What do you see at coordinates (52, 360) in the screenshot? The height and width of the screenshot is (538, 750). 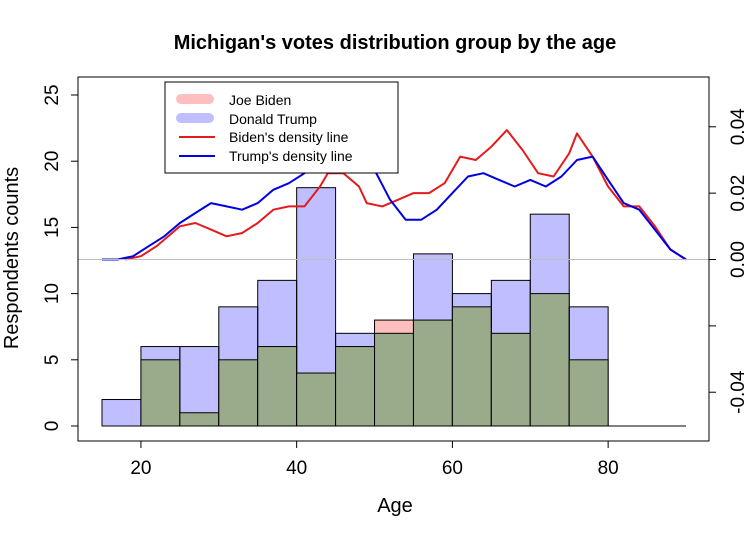 I see `y-tick-label: 5` at bounding box center [52, 360].